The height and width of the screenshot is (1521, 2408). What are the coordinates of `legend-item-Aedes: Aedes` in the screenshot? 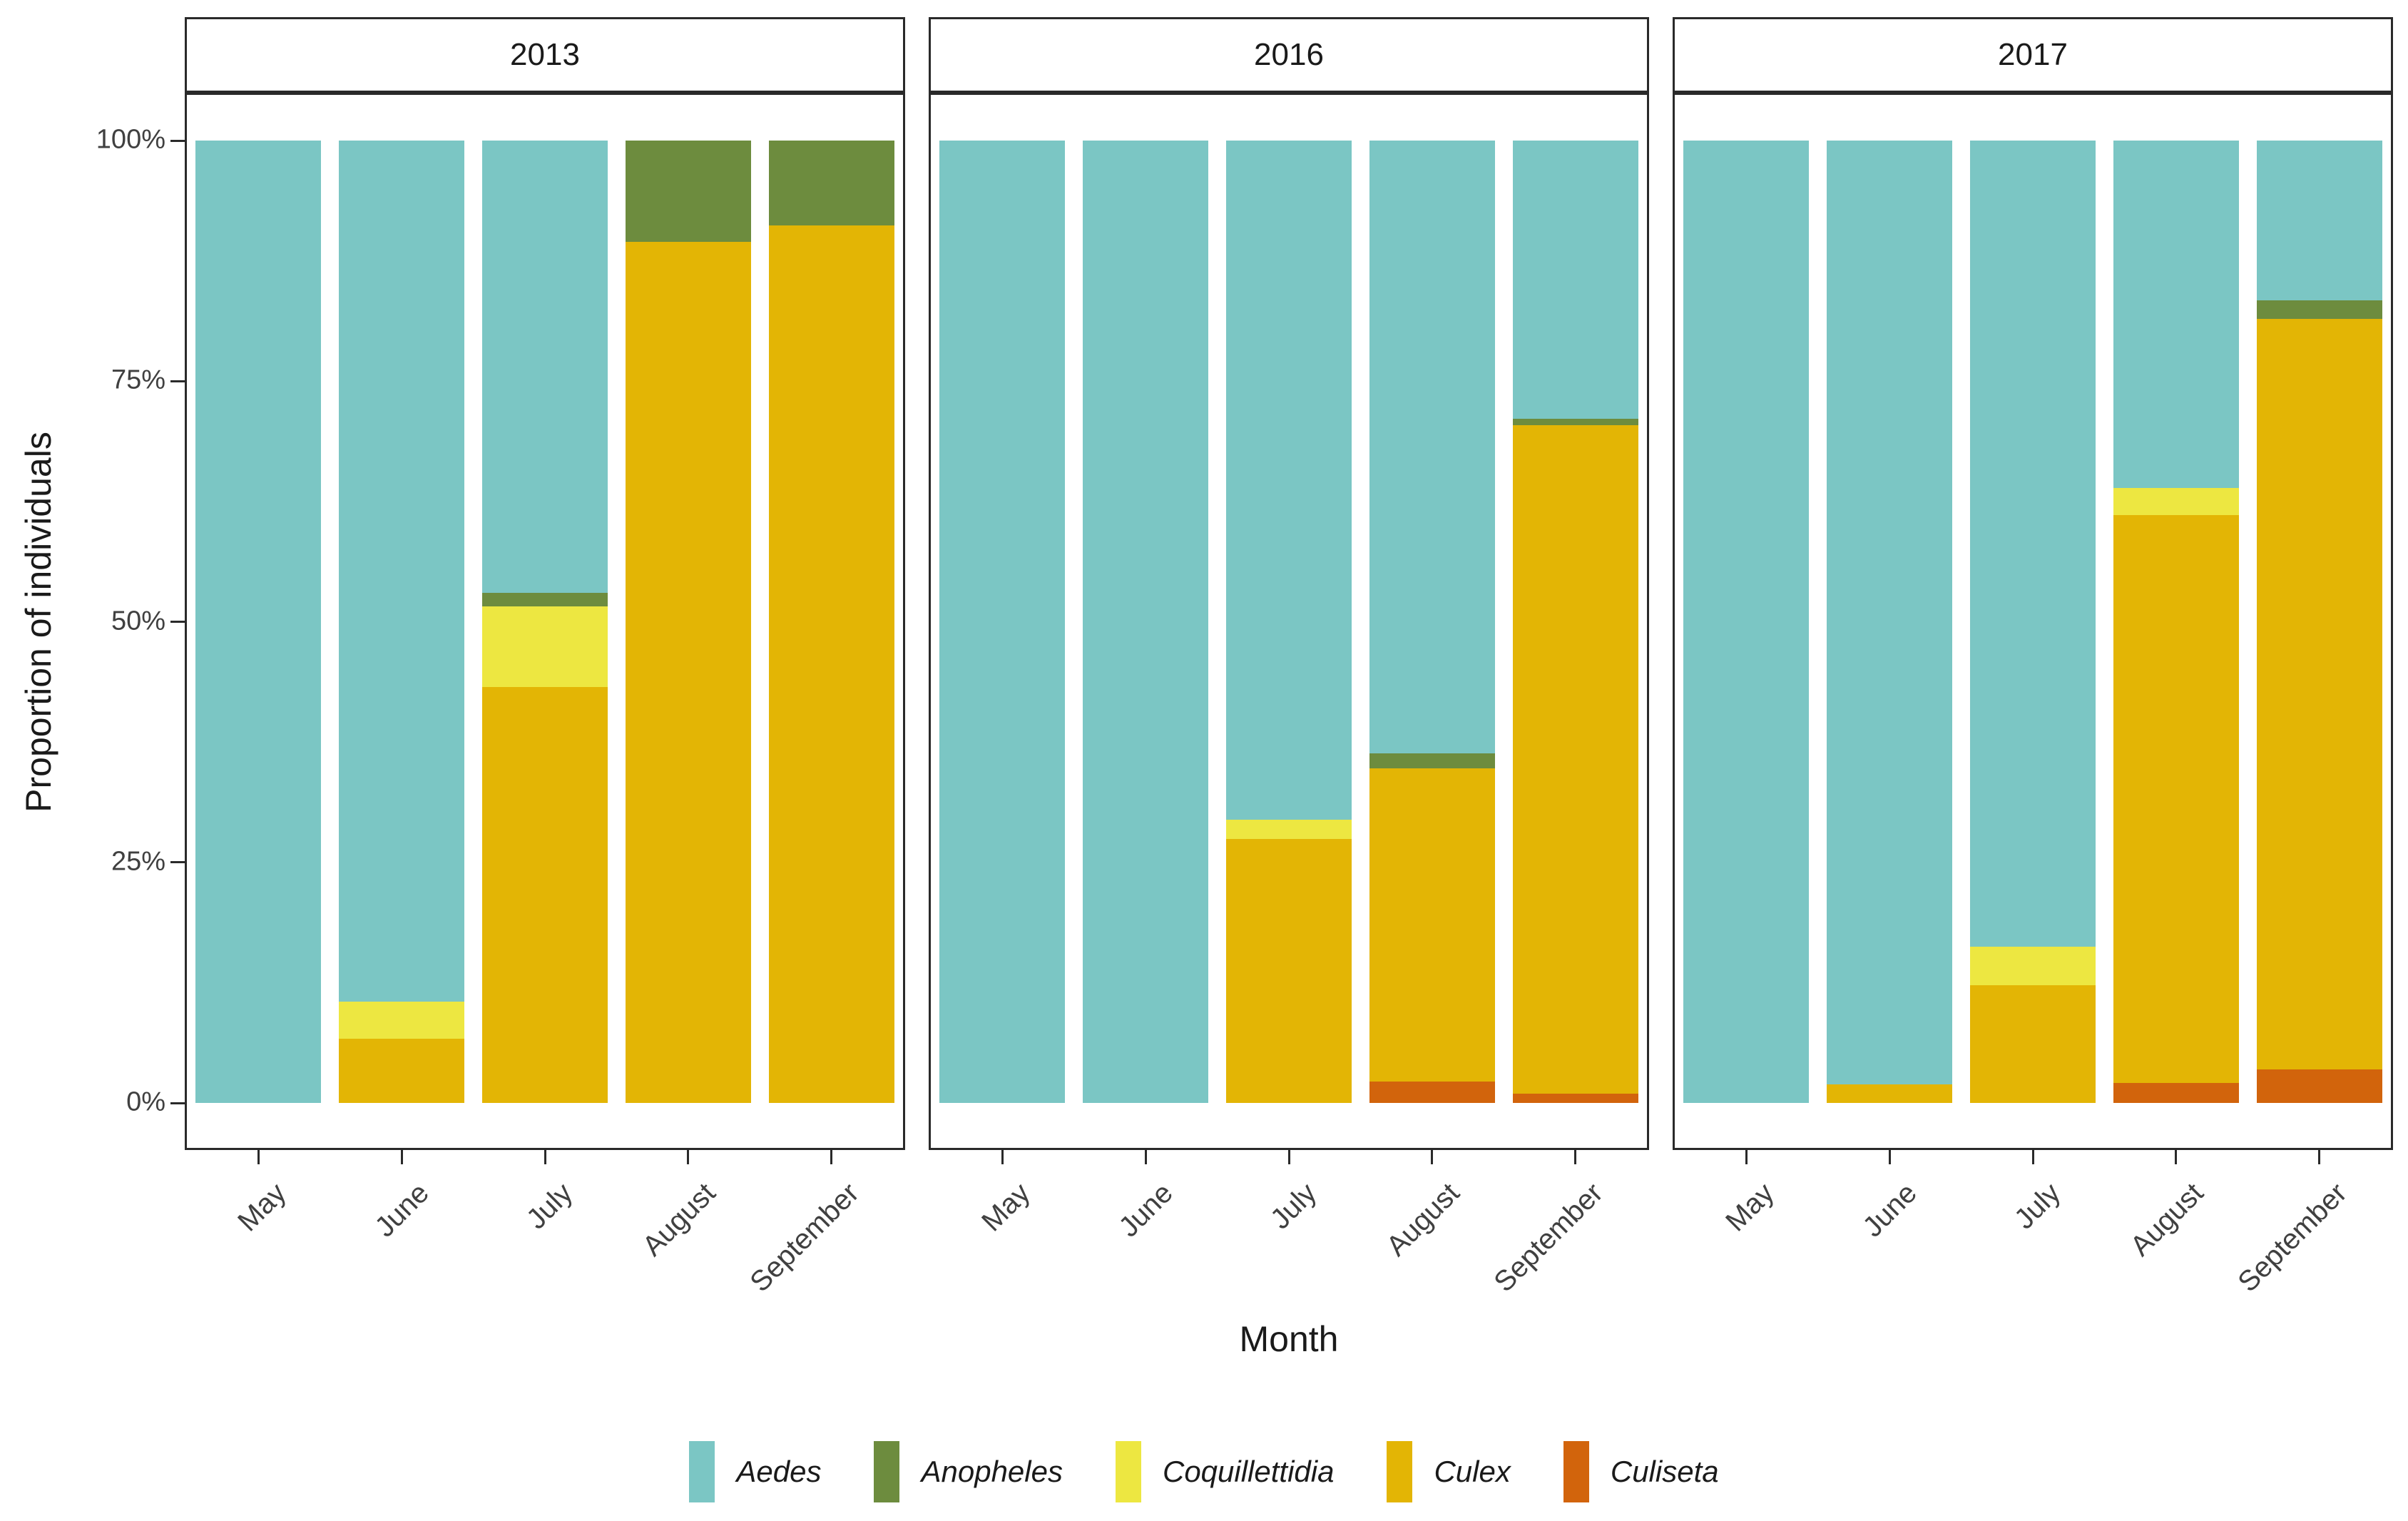 It's located at (755, 1471).